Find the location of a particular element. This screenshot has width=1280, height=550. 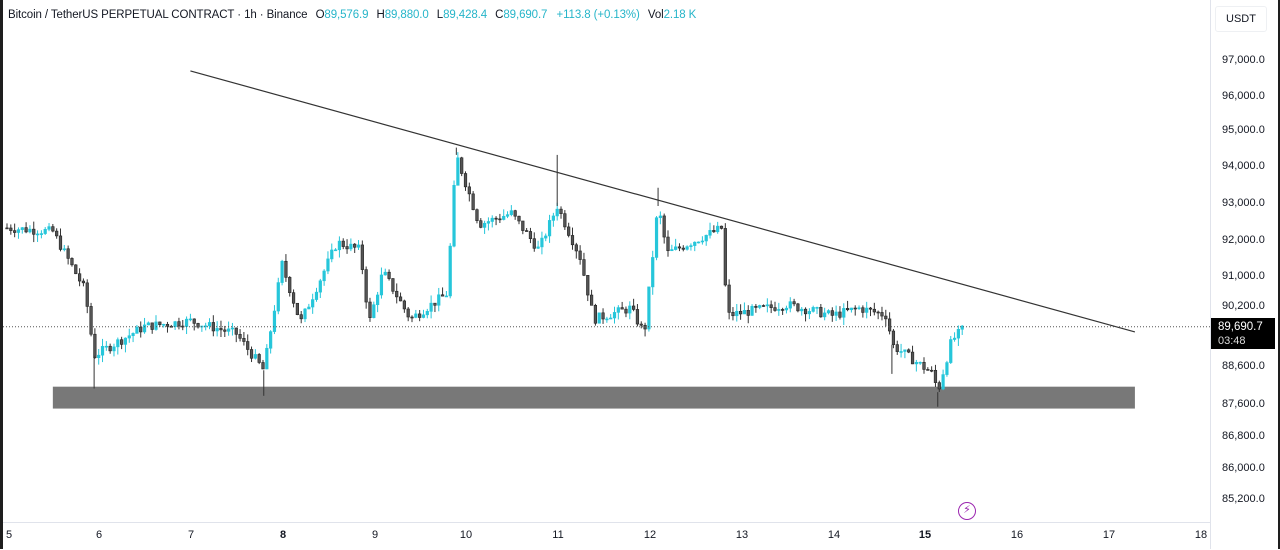

bar-countdown: 03:48 is located at coordinates (1232, 341).